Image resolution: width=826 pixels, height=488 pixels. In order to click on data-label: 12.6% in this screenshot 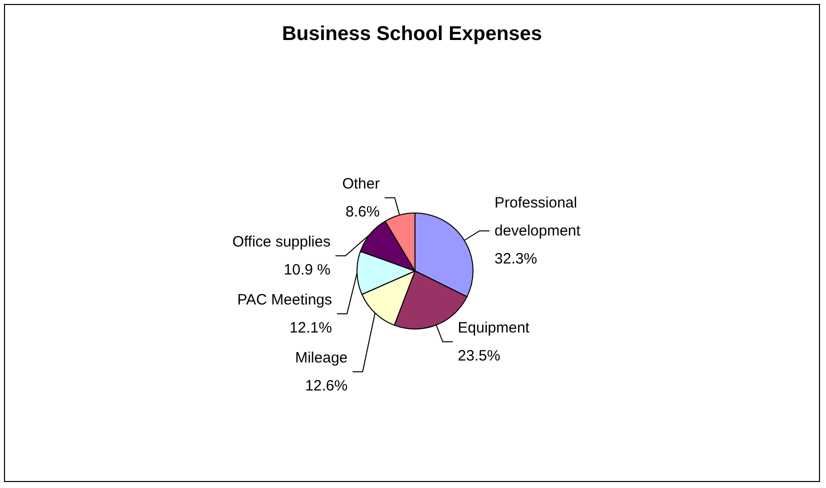, I will do `click(326, 385)`.